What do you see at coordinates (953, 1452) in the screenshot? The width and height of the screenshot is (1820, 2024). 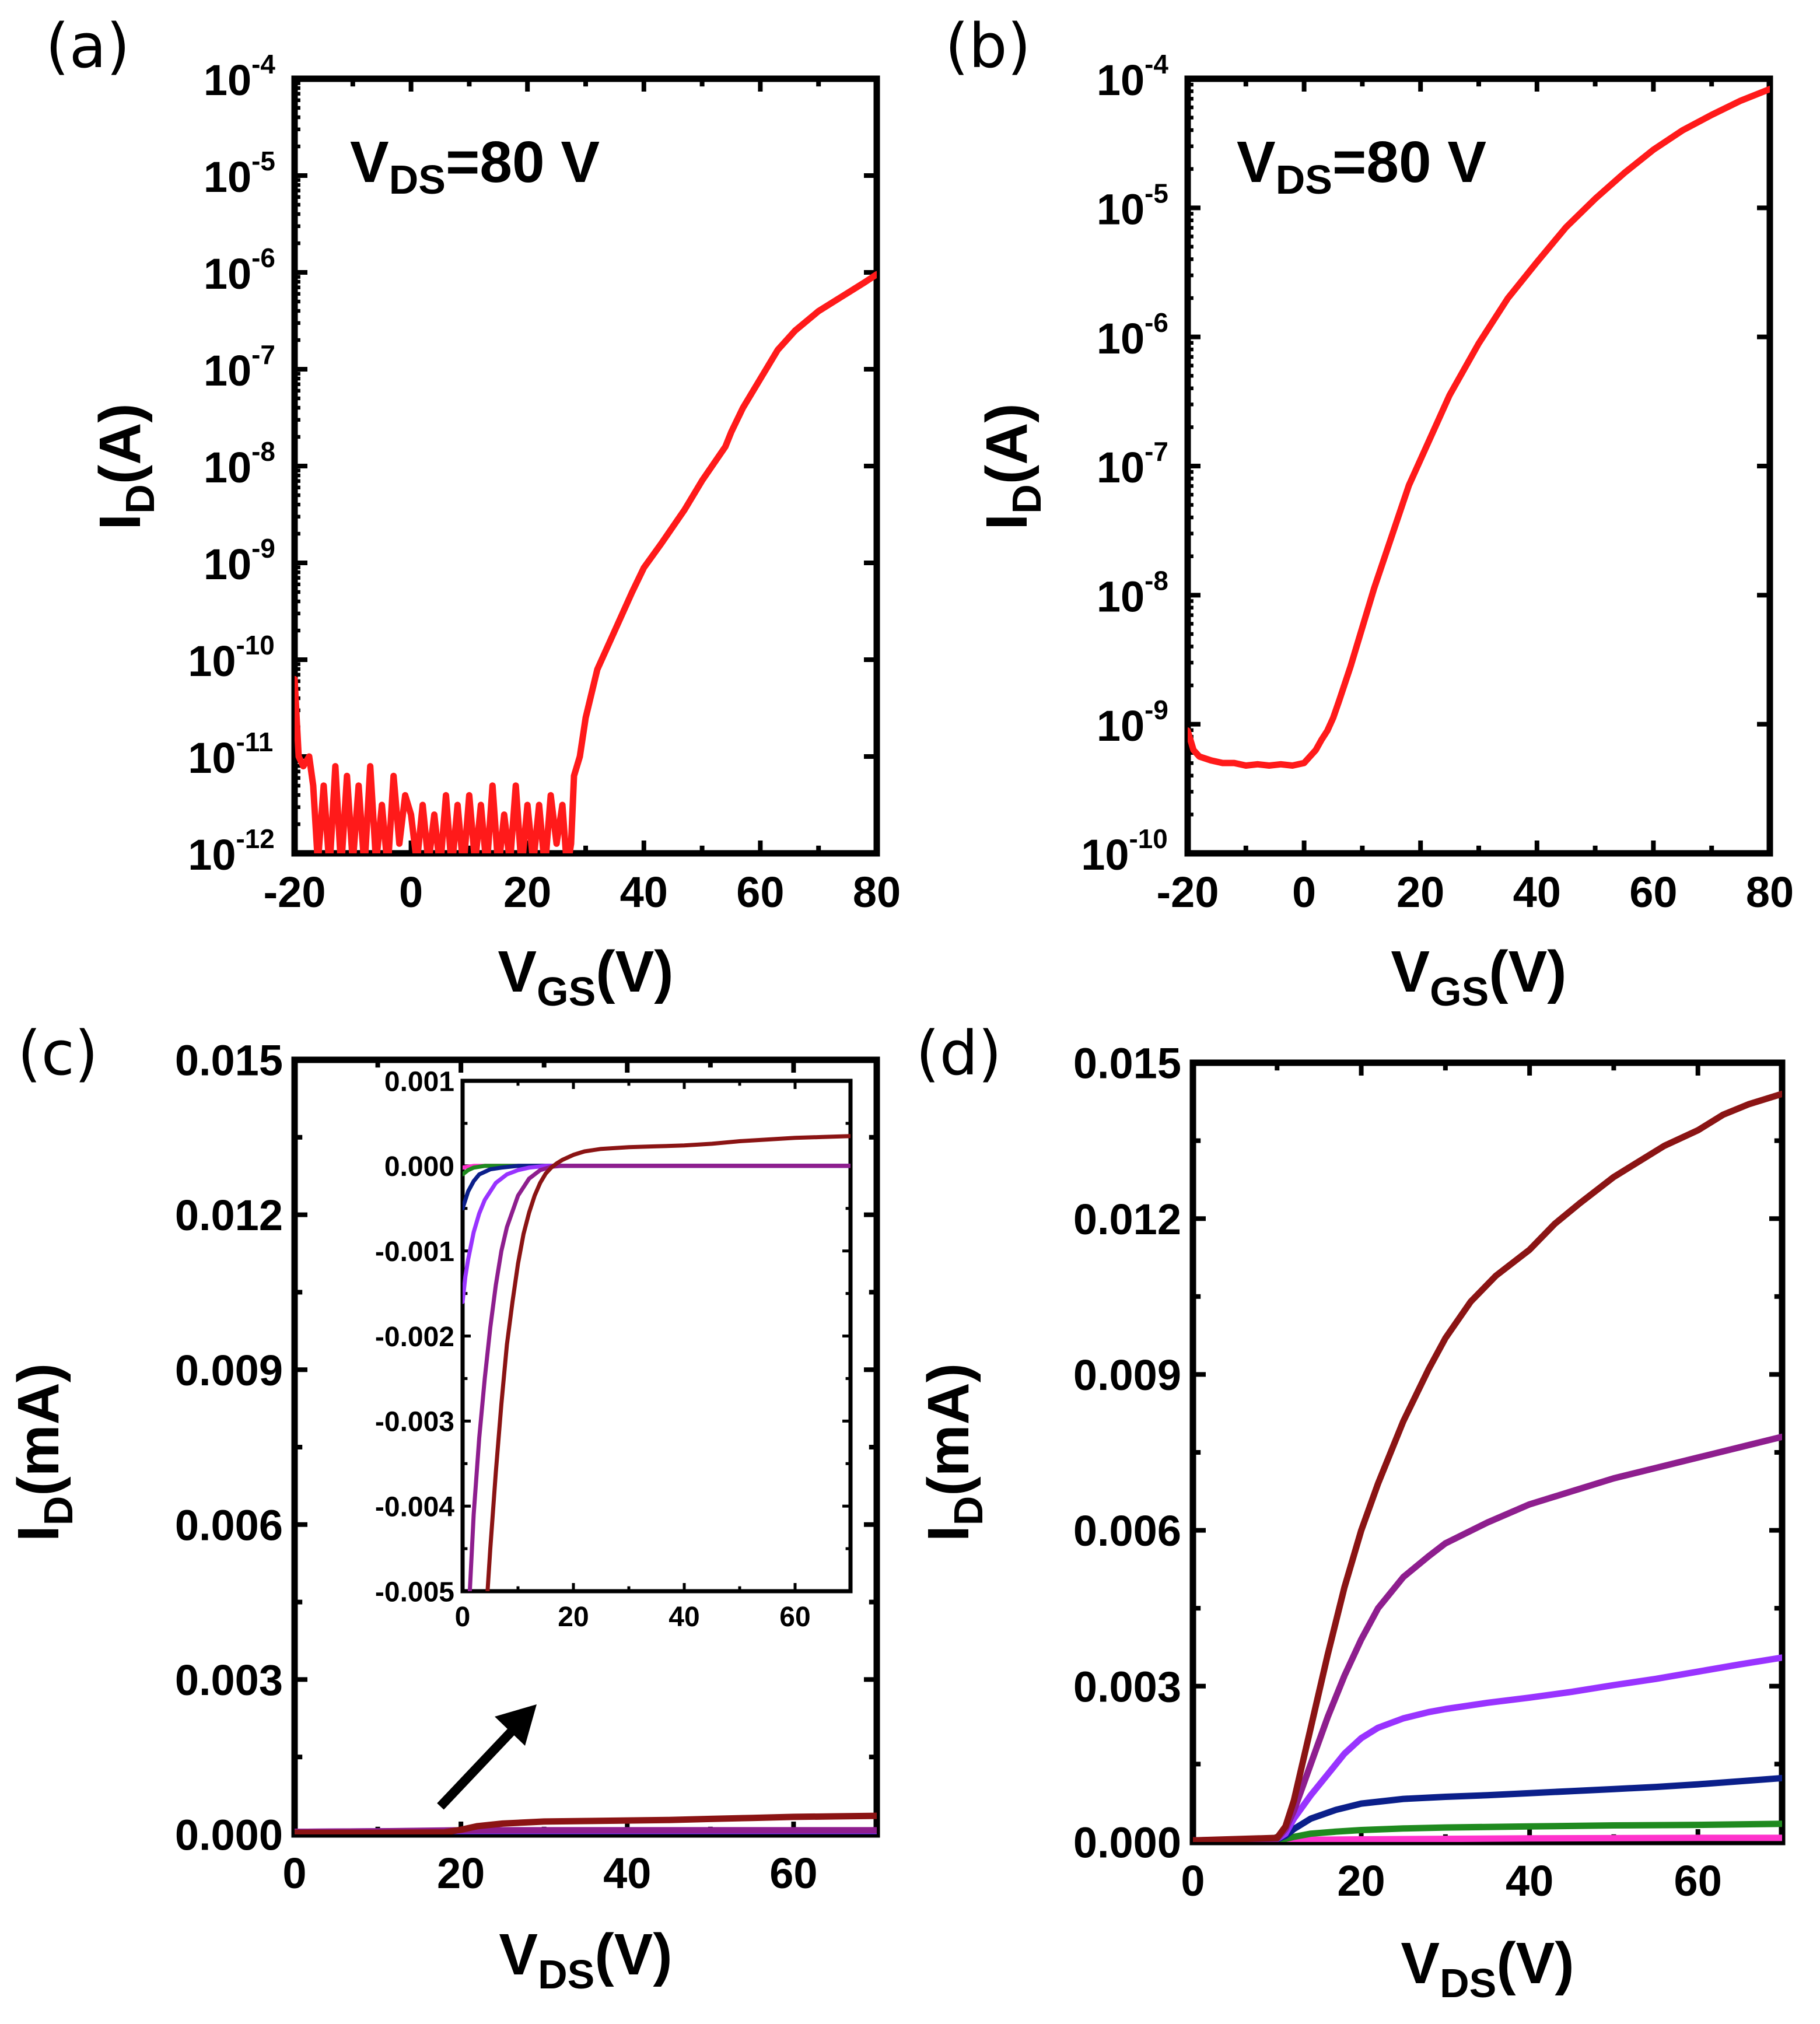 I see `y-axis-label-d: ID(mA)` at bounding box center [953, 1452].